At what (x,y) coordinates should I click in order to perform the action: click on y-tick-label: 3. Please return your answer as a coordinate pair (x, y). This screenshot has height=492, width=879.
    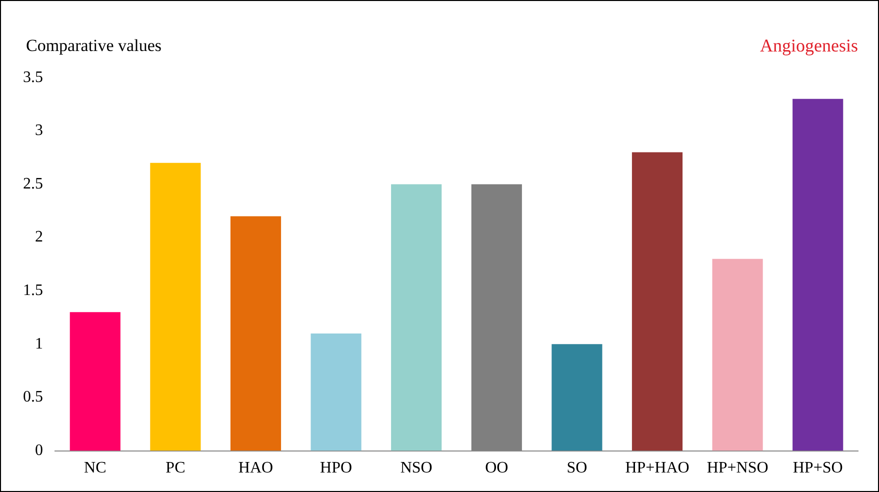
    Looking at the image, I should click on (39, 131).